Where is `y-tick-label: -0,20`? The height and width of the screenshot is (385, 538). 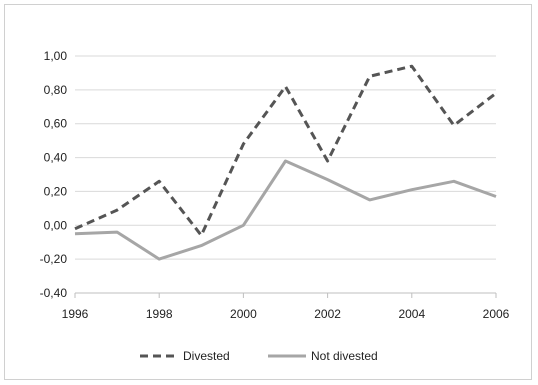
y-tick-label: -0,20 is located at coordinates (54, 259).